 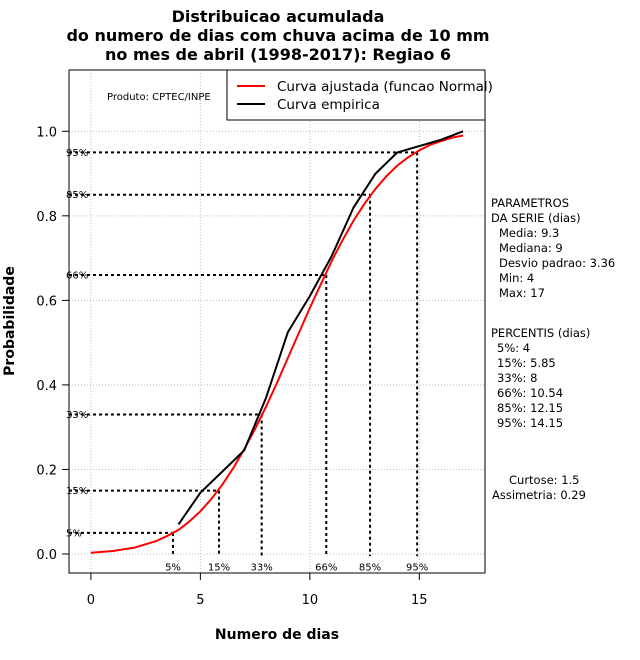 What do you see at coordinates (328, 105) in the screenshot?
I see `legend-label-empirical: Curva empirica` at bounding box center [328, 105].